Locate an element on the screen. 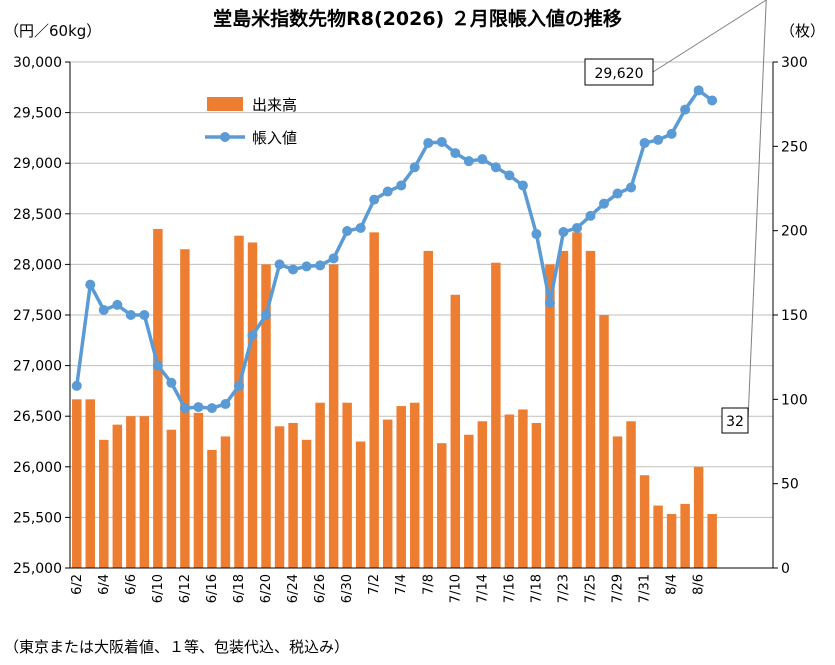 This screenshot has width=835, height=665. x-tick-label: 6/30 is located at coordinates (347, 588).